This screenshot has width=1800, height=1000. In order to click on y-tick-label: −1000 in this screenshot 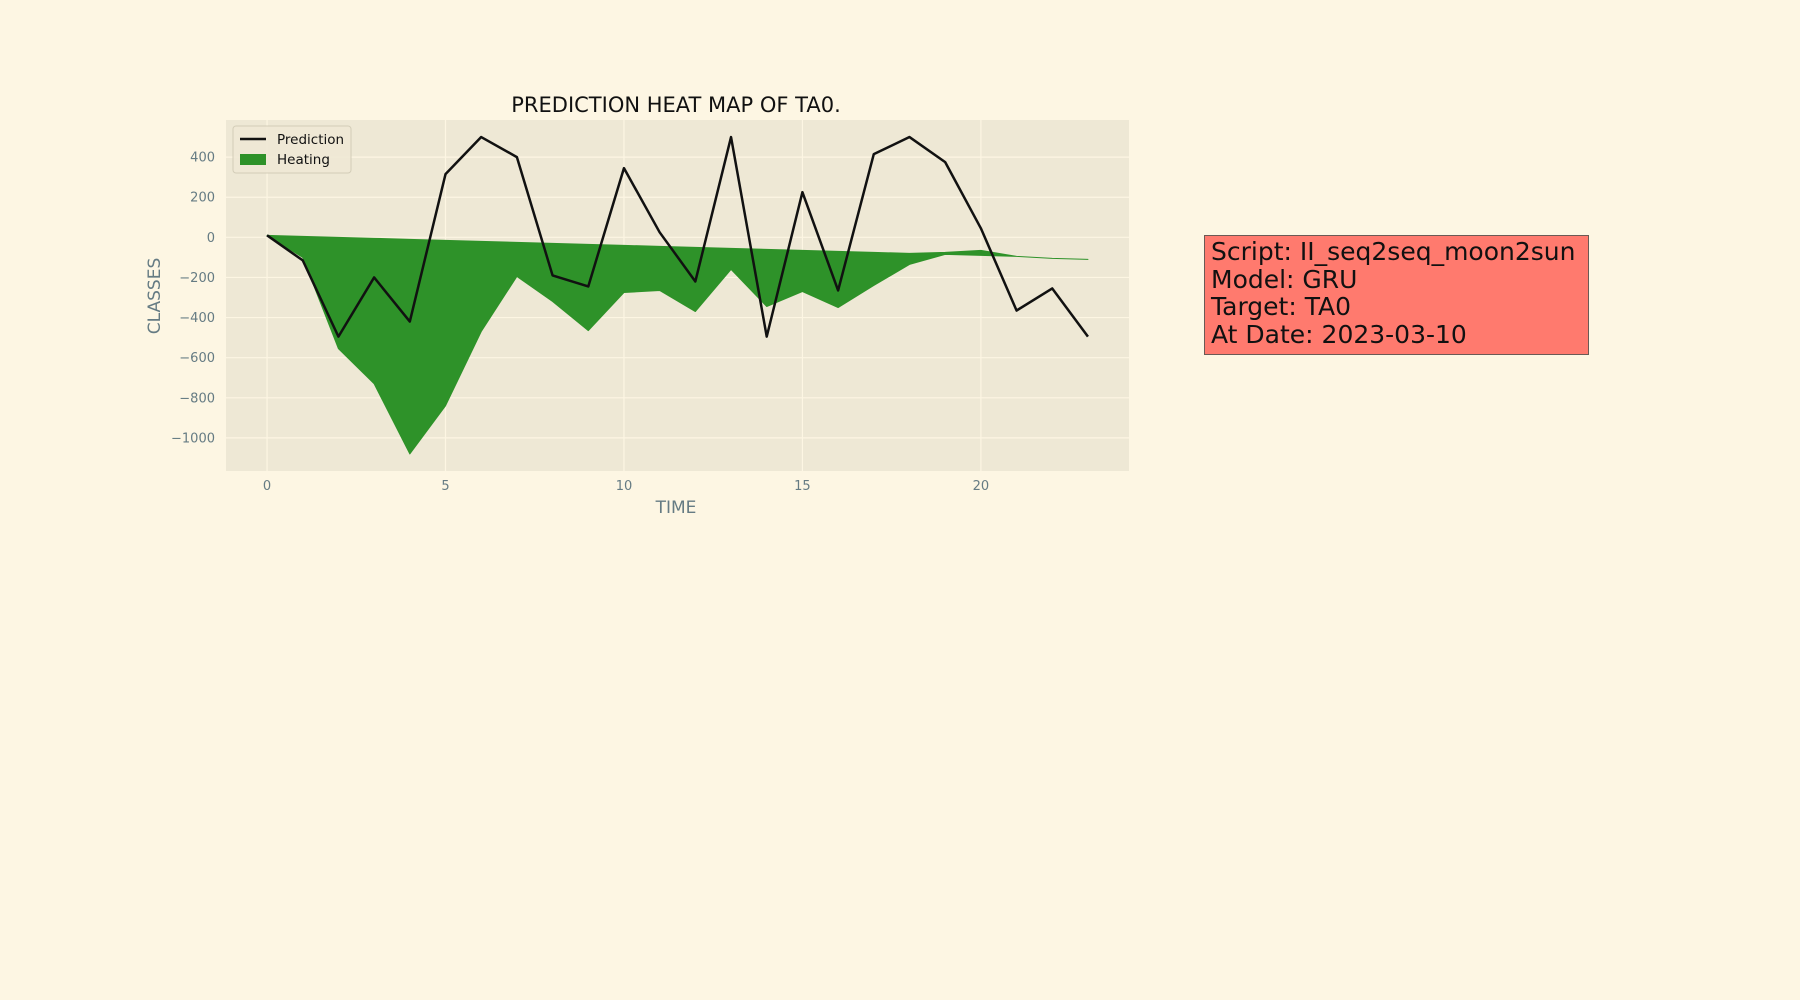, I will do `click(193, 438)`.